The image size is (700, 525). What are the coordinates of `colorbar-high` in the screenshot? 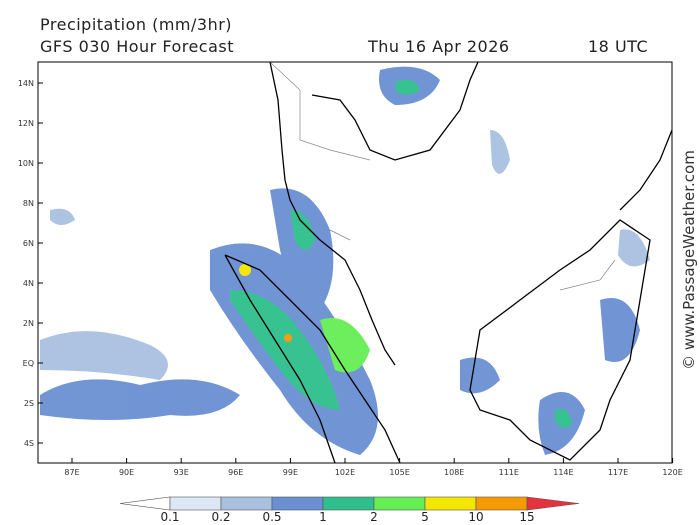 It's located at (553, 503).